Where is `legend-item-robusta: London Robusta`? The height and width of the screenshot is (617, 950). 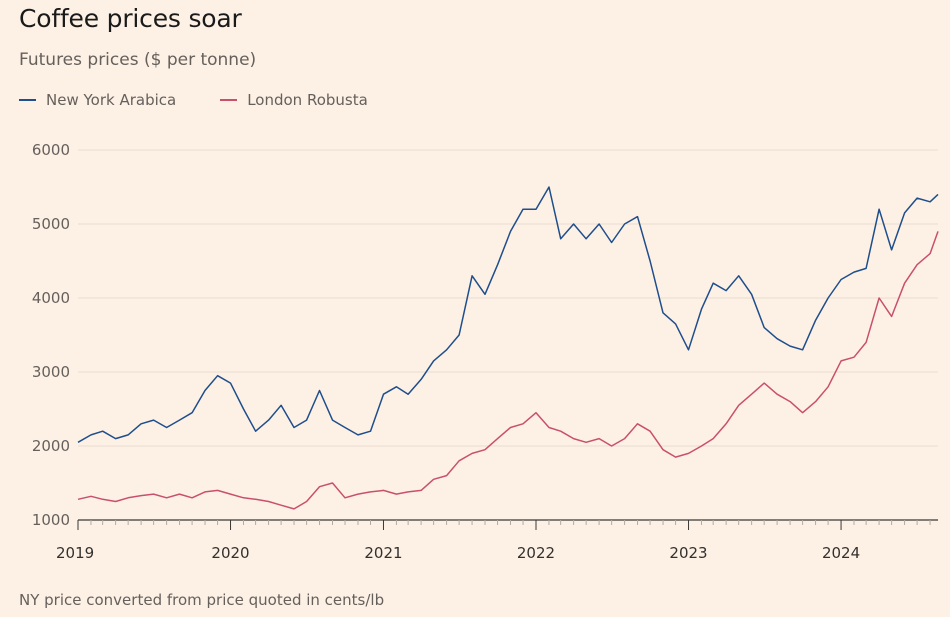 legend-item-robusta: London Robusta is located at coordinates (294, 100).